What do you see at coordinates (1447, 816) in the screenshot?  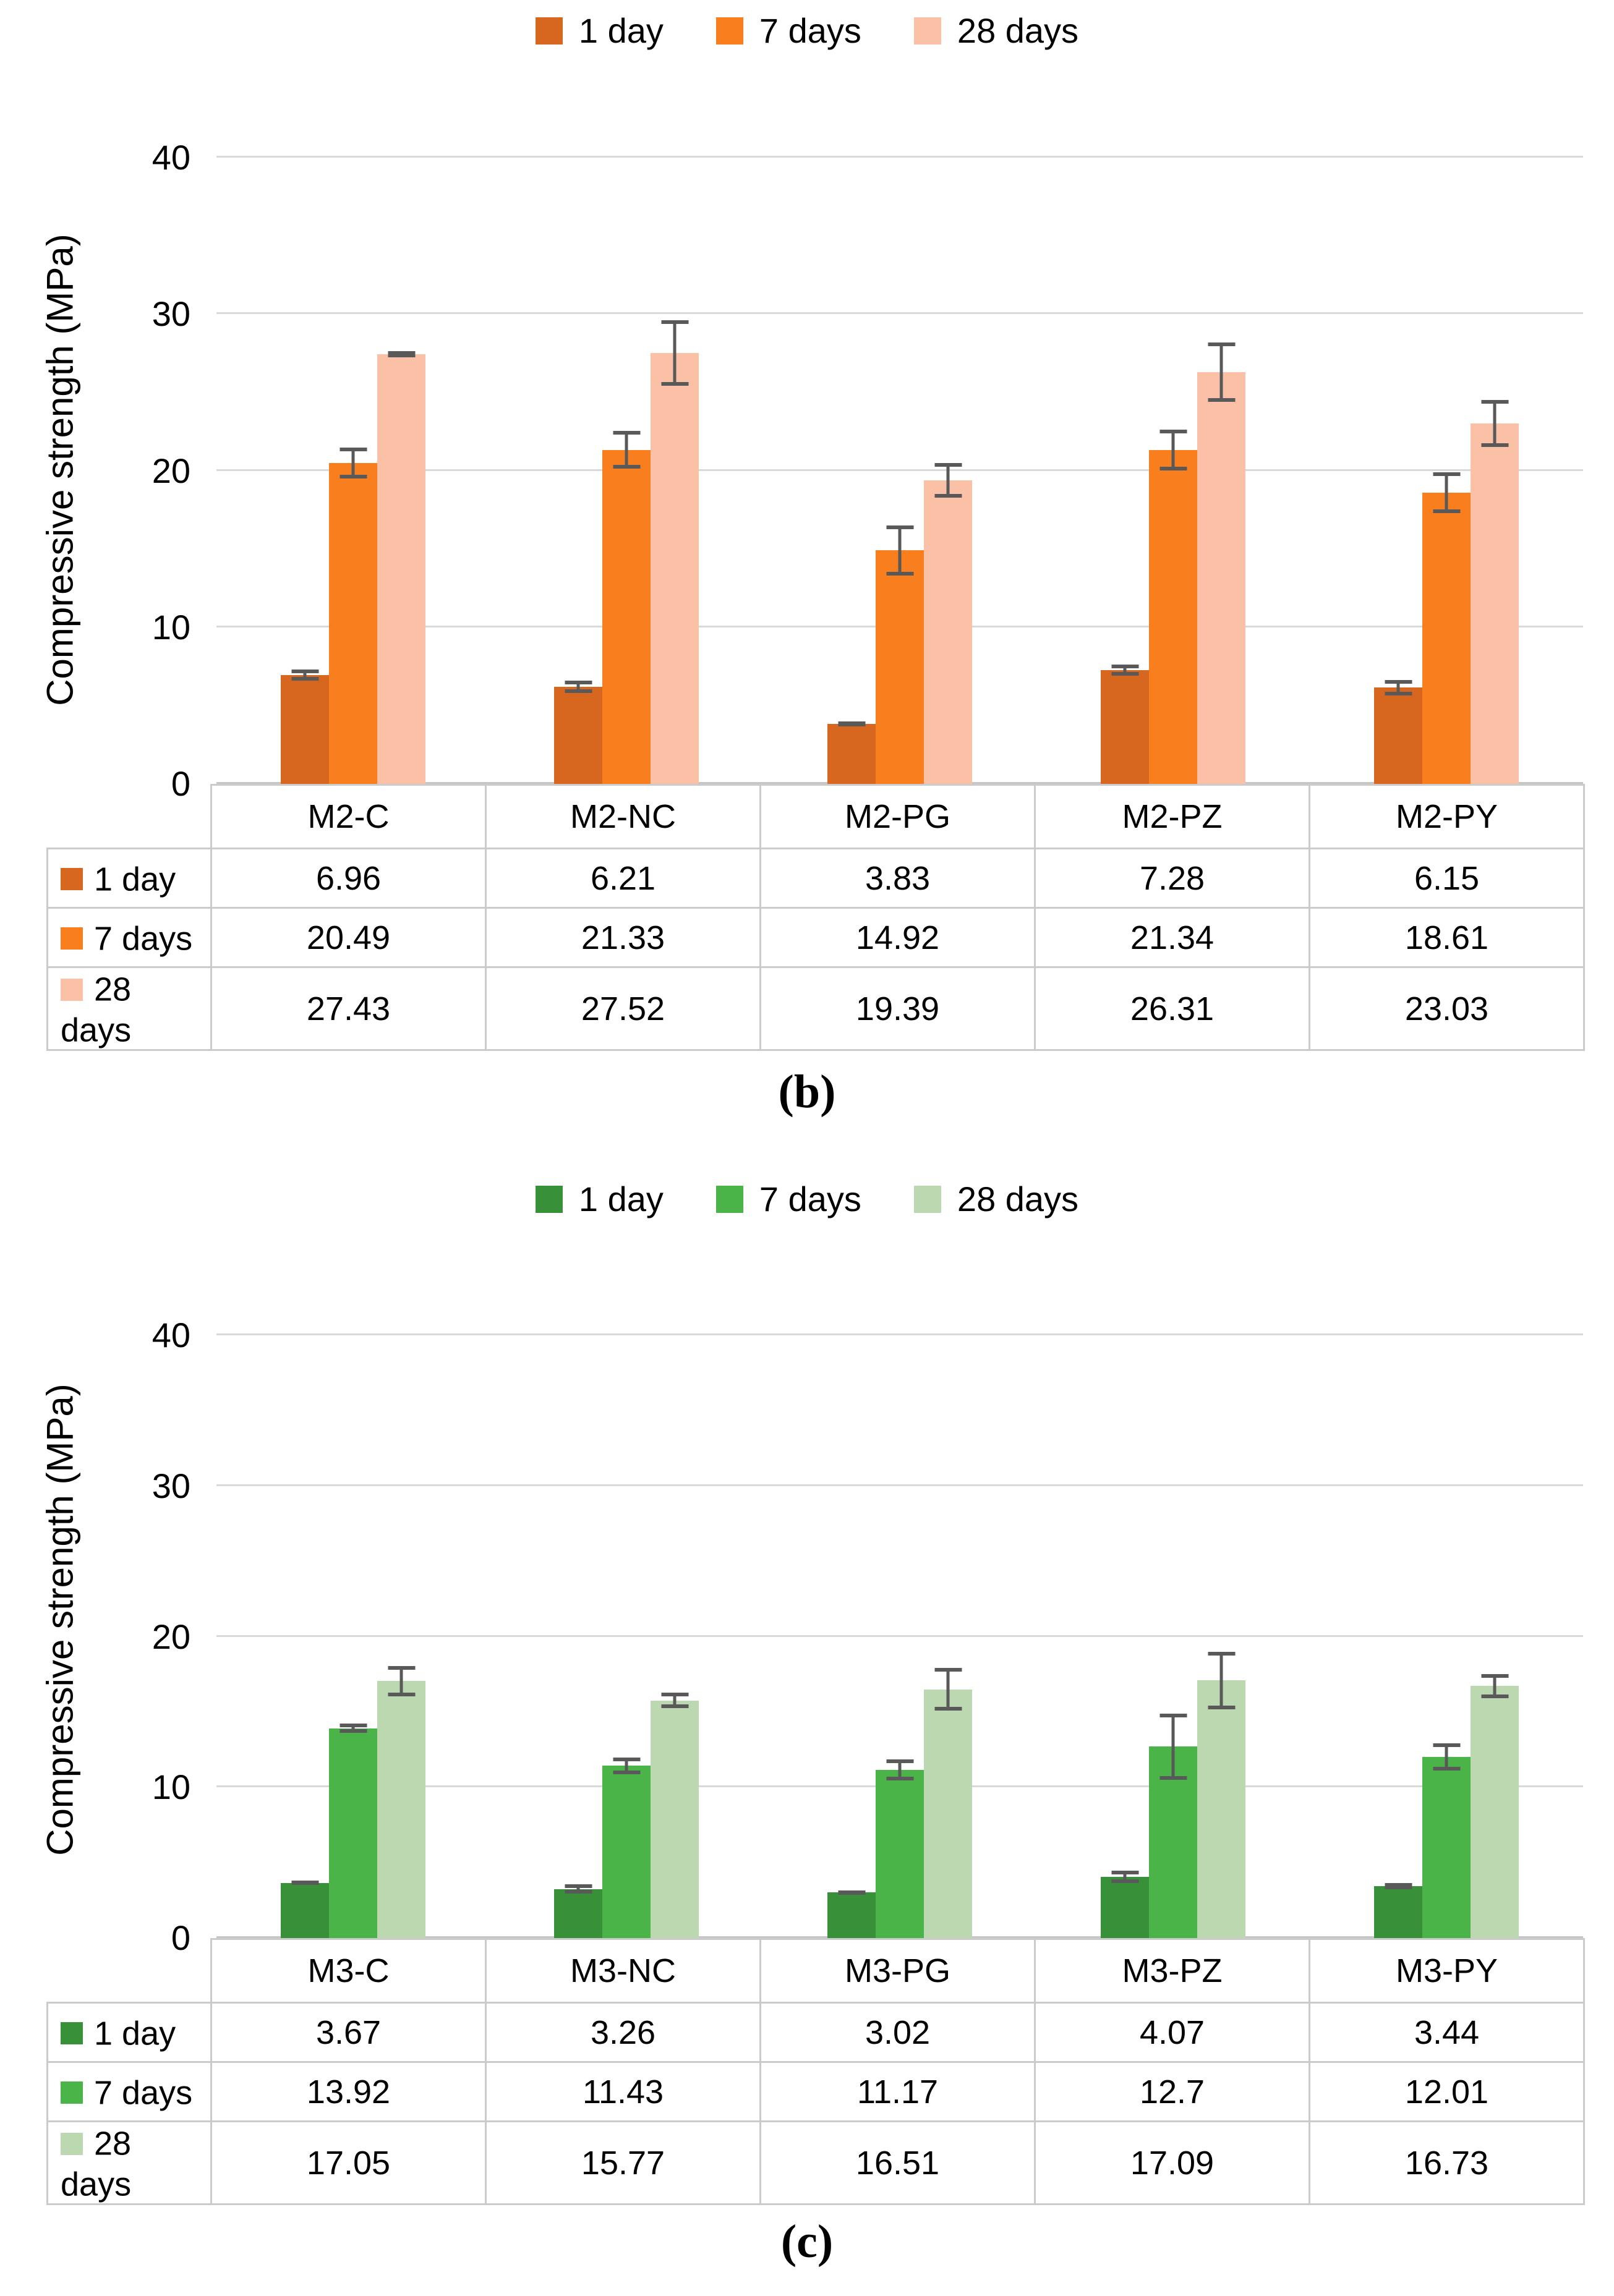 I see `category-header: M2-PY` at bounding box center [1447, 816].